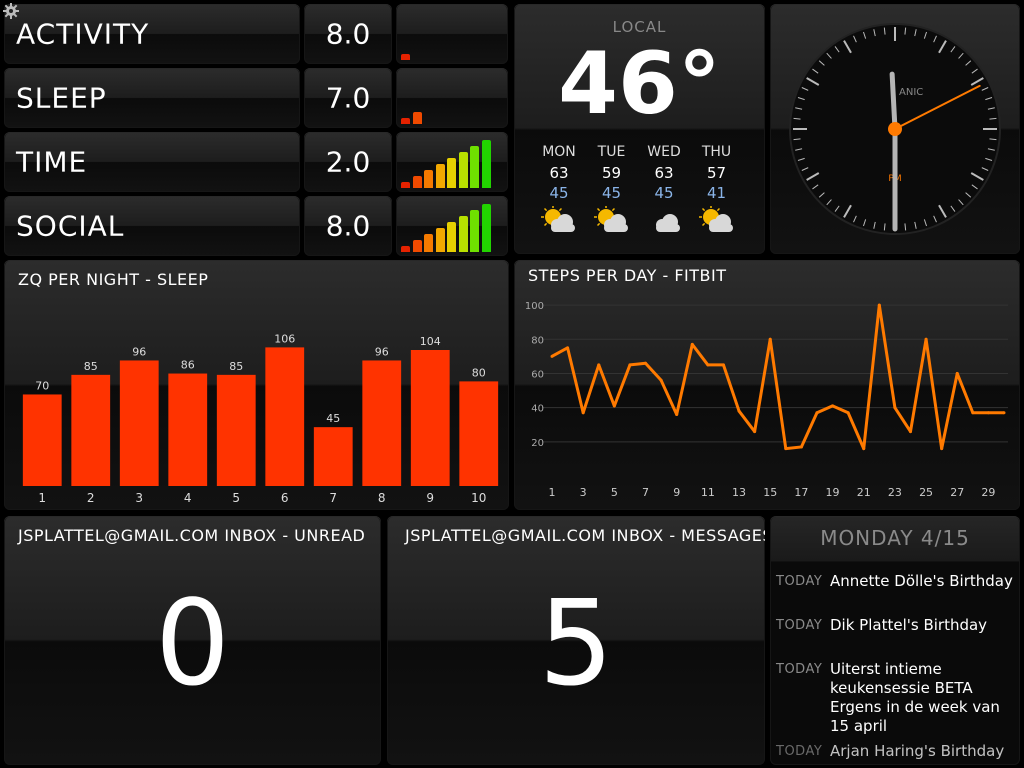 The width and height of the screenshot is (1024, 768). What do you see at coordinates (676, 492) in the screenshot?
I see `x-tick-label: 9` at bounding box center [676, 492].